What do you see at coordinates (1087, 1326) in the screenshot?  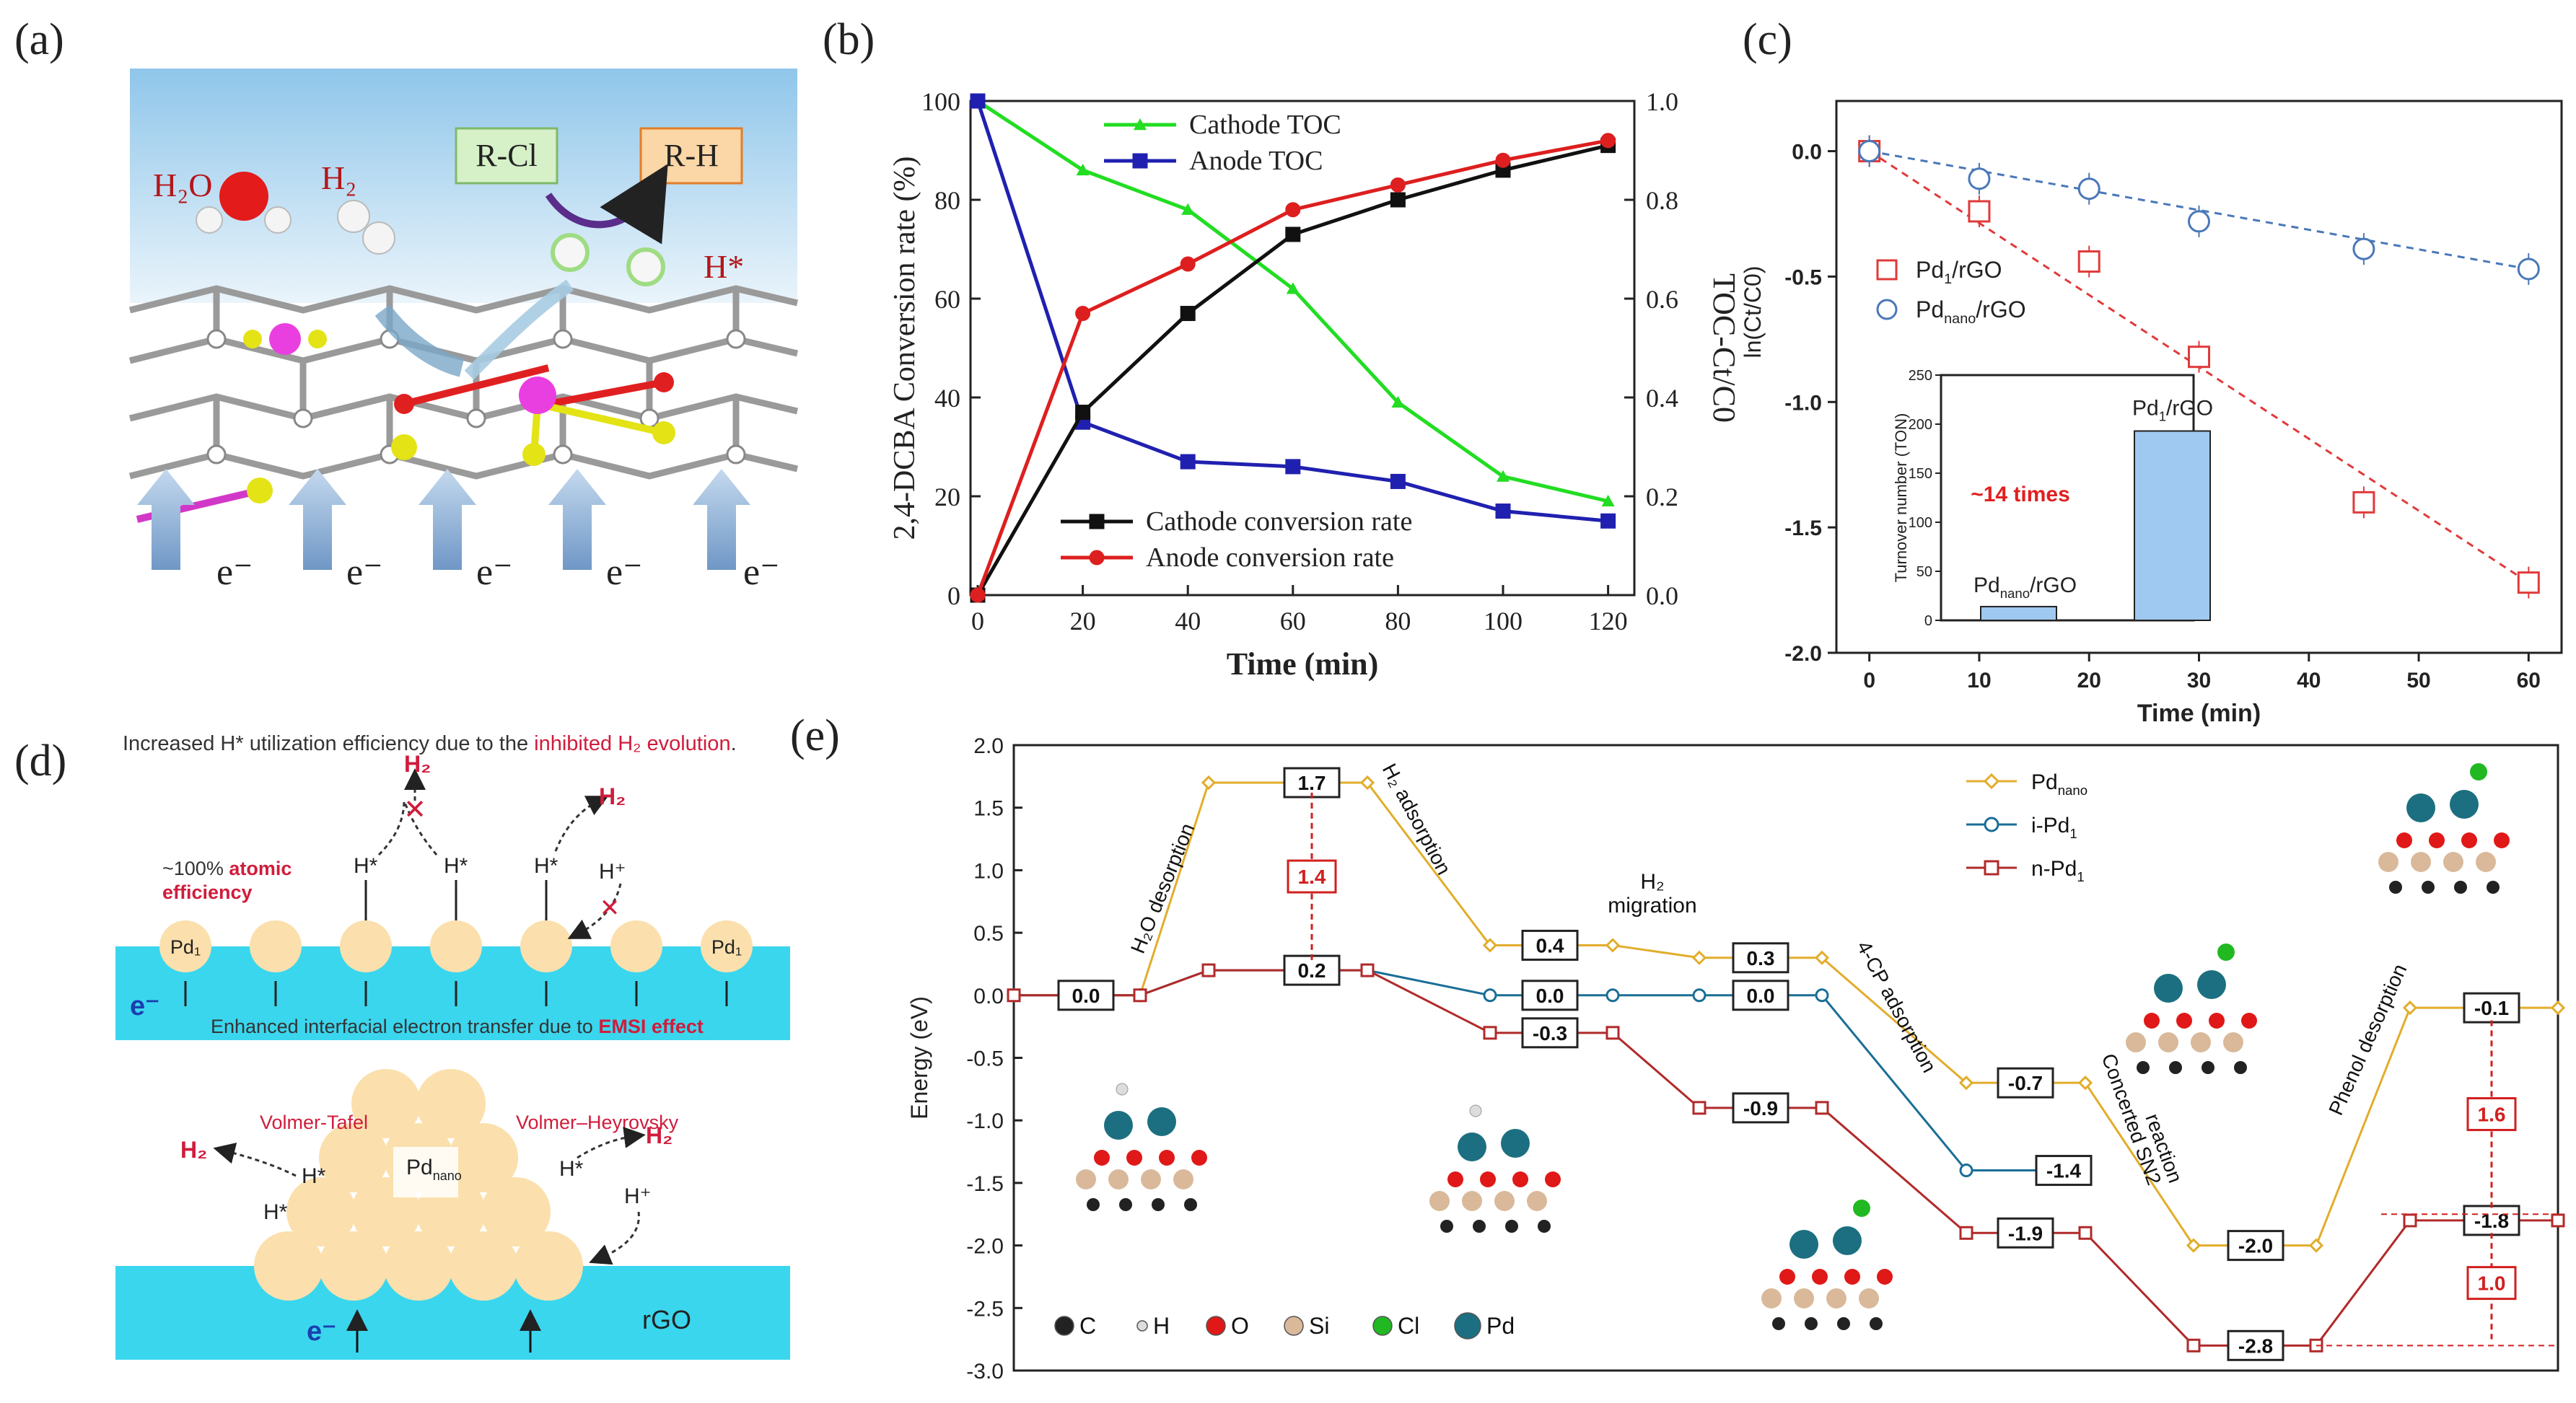 I see `atom-legend-label-e: C` at bounding box center [1087, 1326].